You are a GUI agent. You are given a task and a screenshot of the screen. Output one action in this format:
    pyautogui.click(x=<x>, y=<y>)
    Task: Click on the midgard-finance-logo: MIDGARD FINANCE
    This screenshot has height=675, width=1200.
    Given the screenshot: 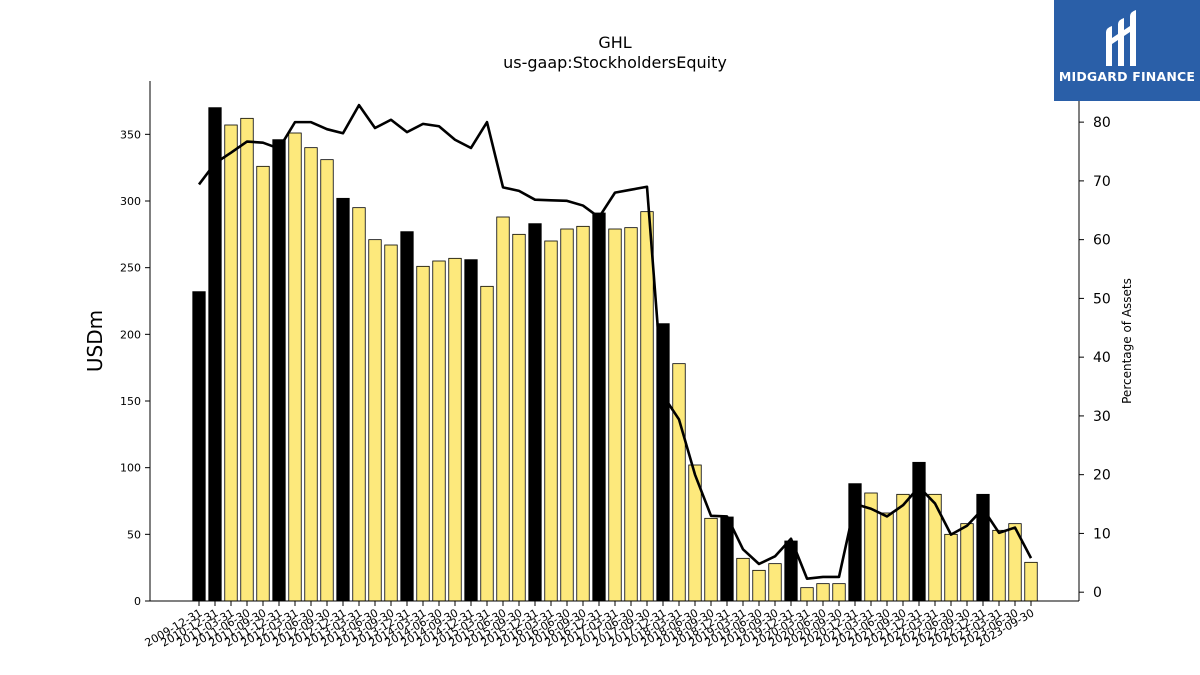 What is the action you would take?
    pyautogui.click(x=1127, y=50)
    